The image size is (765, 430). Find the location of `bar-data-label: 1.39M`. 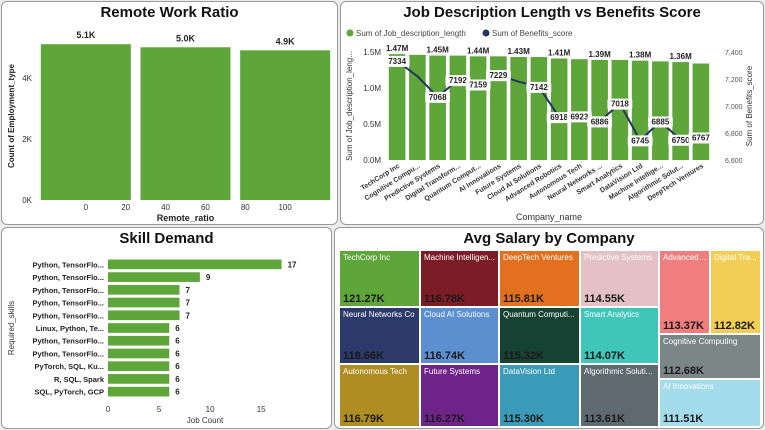

bar-data-label: 1.39M is located at coordinates (600, 54).